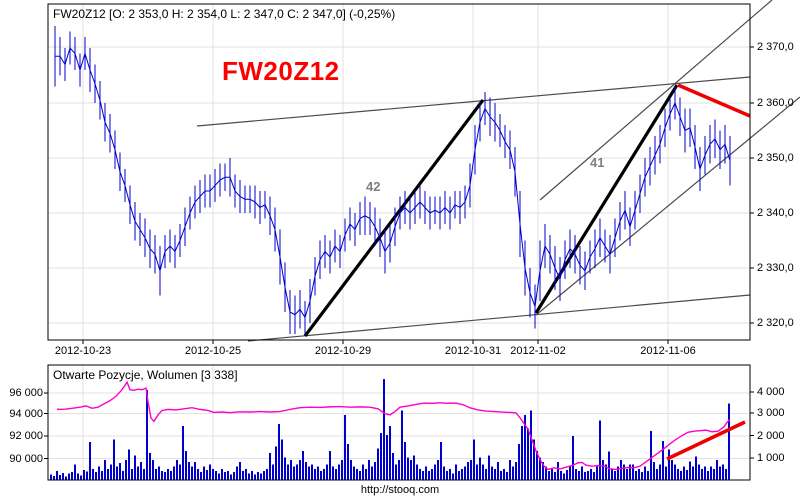  Describe the element at coordinates (775, 158) in the screenshot. I see `price-axis-label: 2 350,0` at that location.